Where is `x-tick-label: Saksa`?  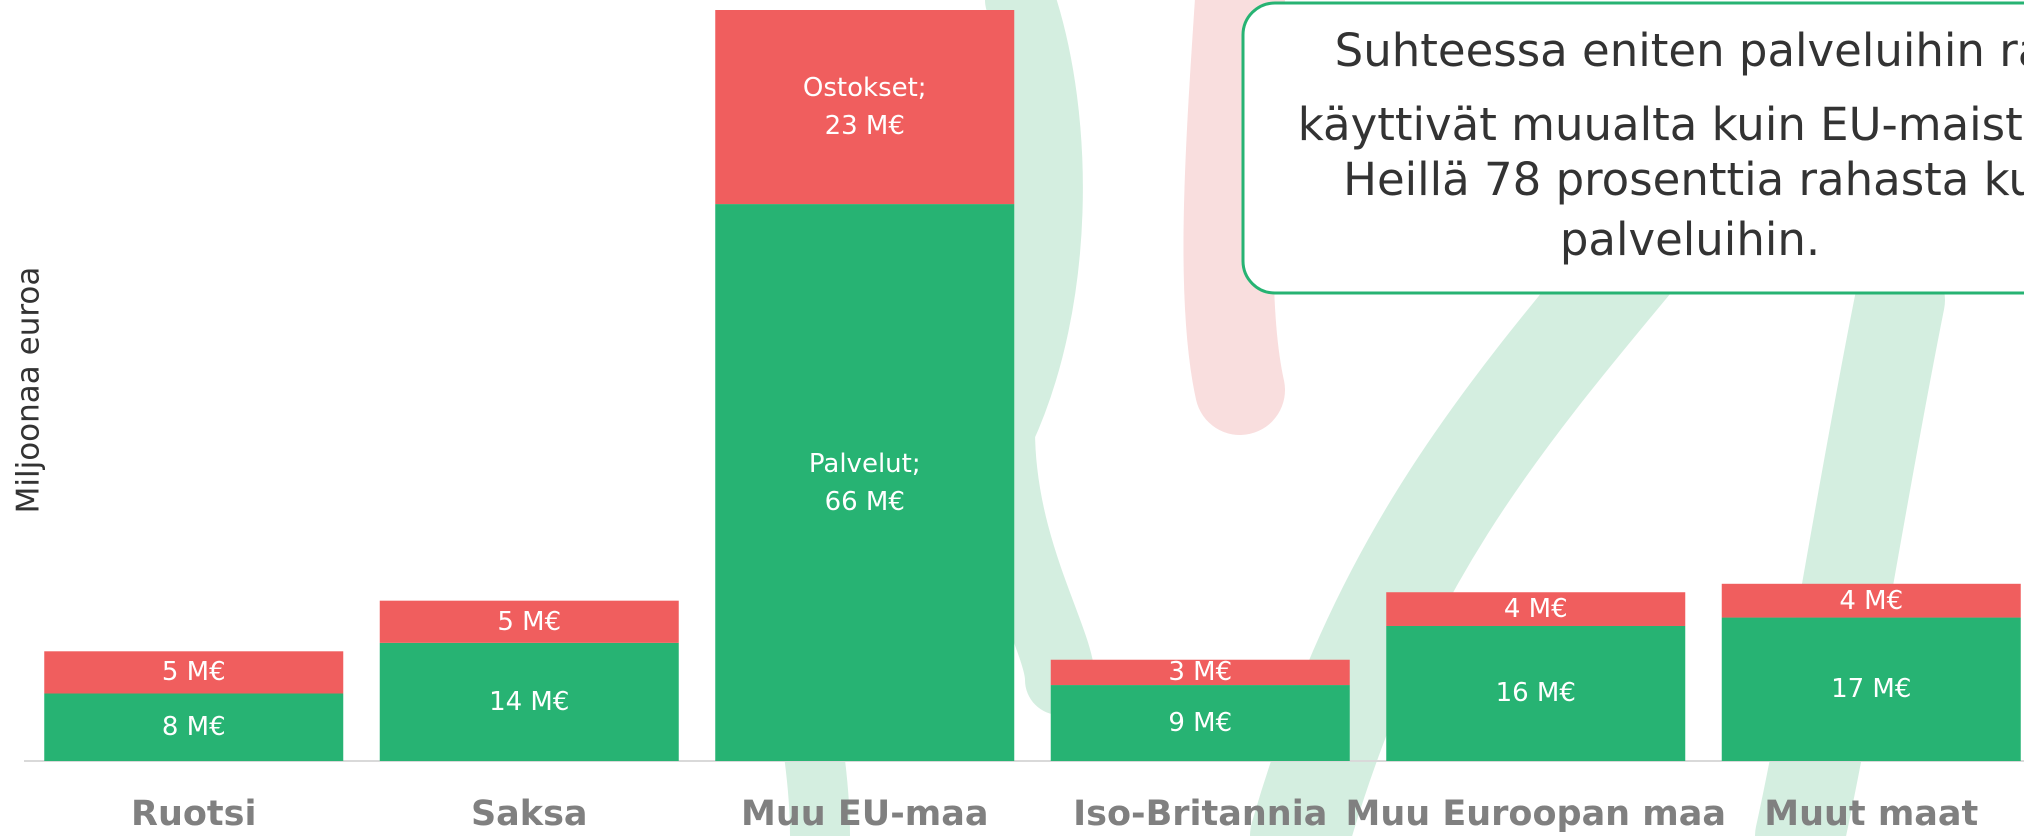
x-tick-label: Saksa is located at coordinates (529, 814).